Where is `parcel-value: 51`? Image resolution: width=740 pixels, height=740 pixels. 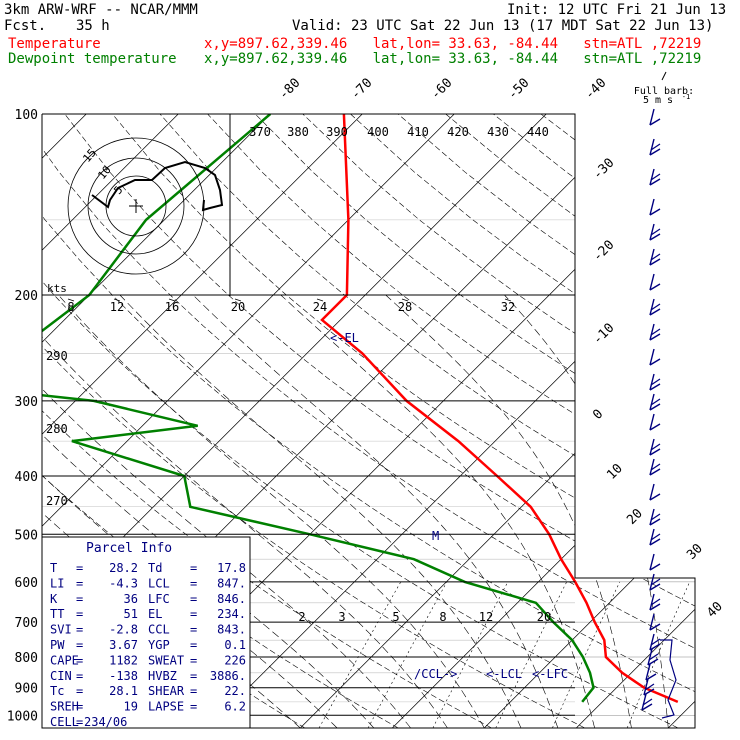 parcel-value: 51 is located at coordinates (131, 614).